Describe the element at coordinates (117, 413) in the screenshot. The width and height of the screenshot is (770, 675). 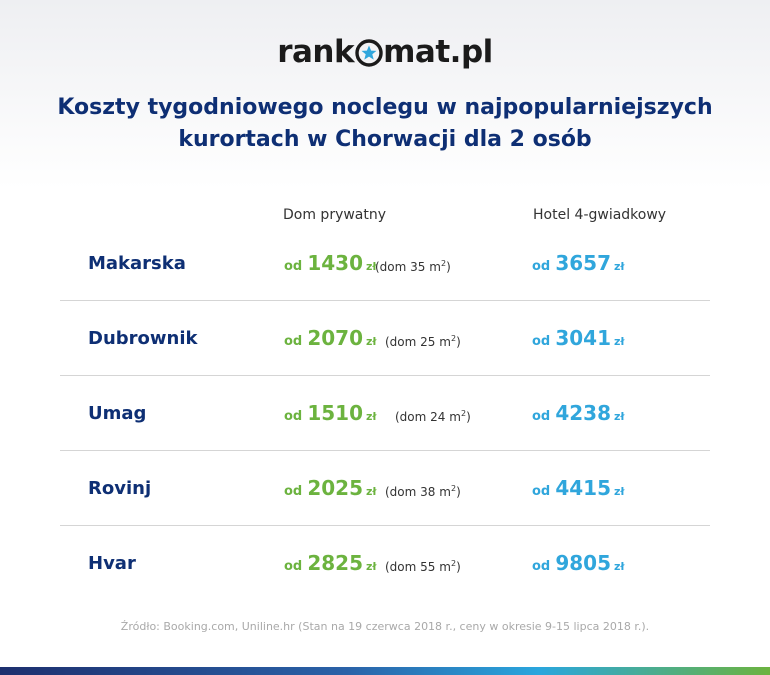
I see `city-name: Umag` at that location.